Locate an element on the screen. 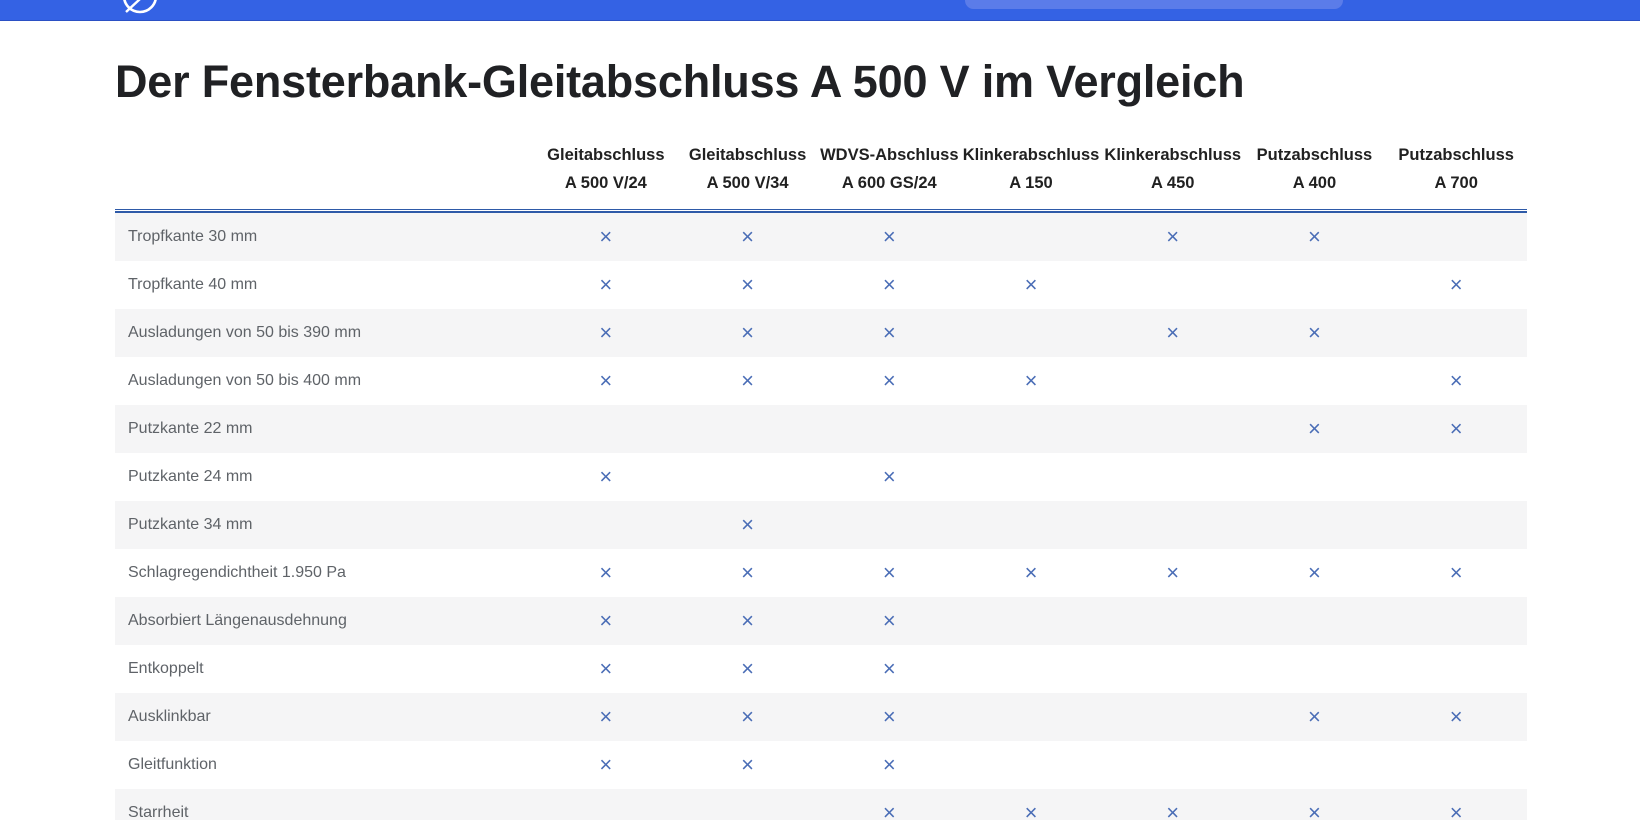  table-row: Absorbiert Längenausdehnung × × × is located at coordinates (821, 621).